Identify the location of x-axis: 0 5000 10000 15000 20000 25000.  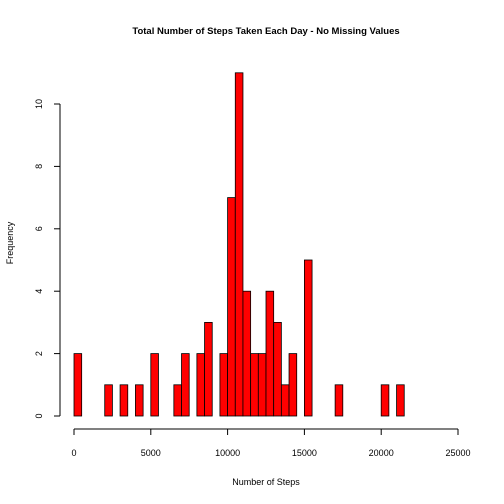
(271, 443).